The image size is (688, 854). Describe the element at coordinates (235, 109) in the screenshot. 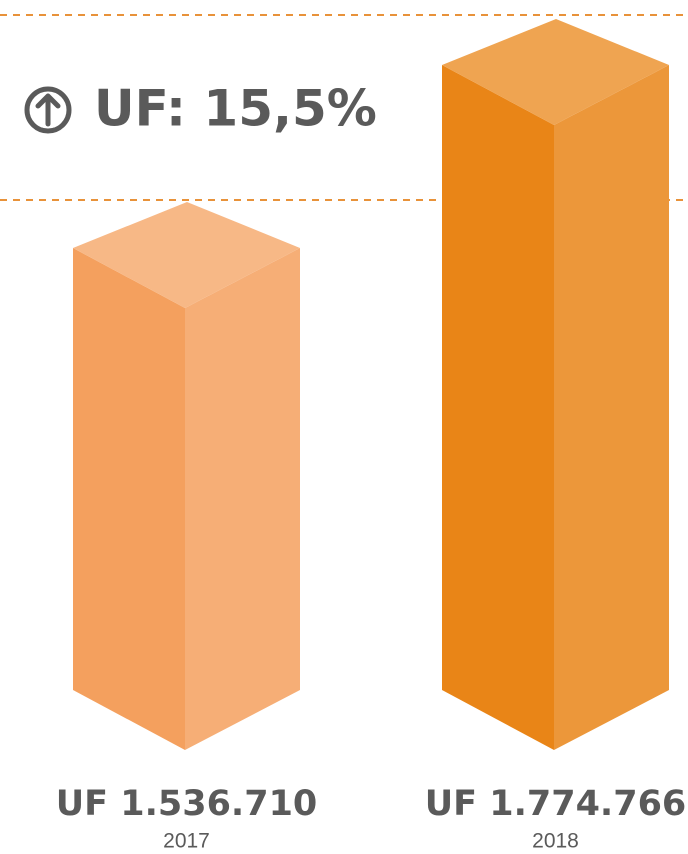

I see `annotation: UF: 15,5%` at that location.